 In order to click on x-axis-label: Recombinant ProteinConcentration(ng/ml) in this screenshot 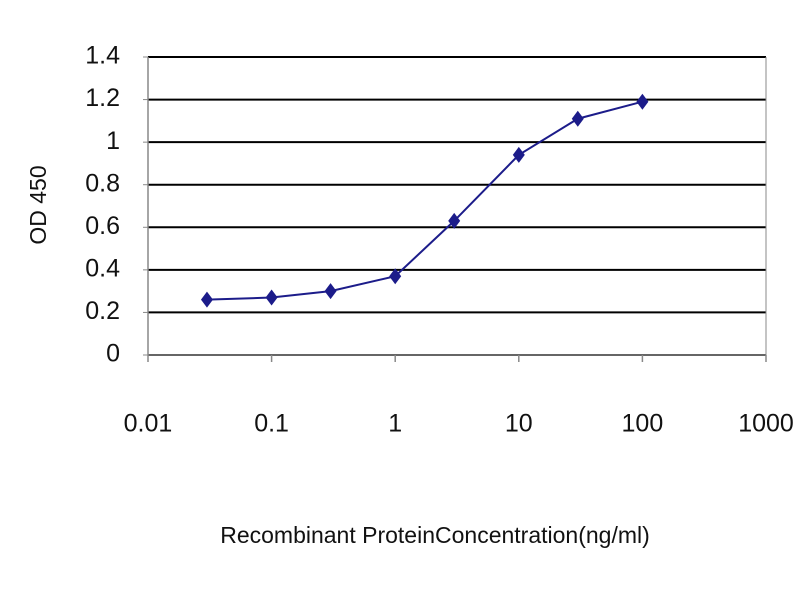, I will do `click(435, 535)`.